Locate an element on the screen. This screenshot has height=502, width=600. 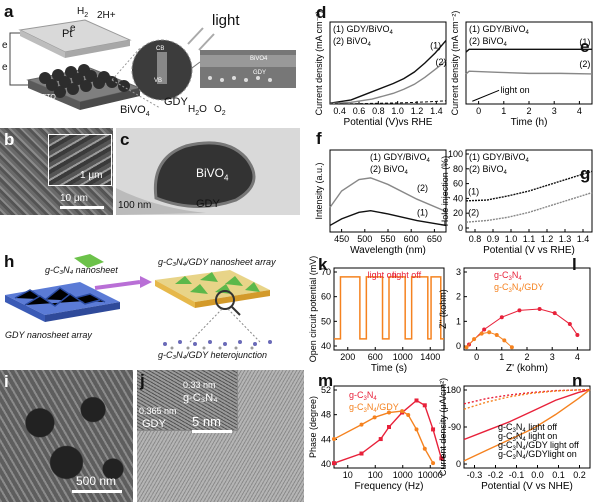
ytick-label-n: -180 is located at coordinates (452, 390).